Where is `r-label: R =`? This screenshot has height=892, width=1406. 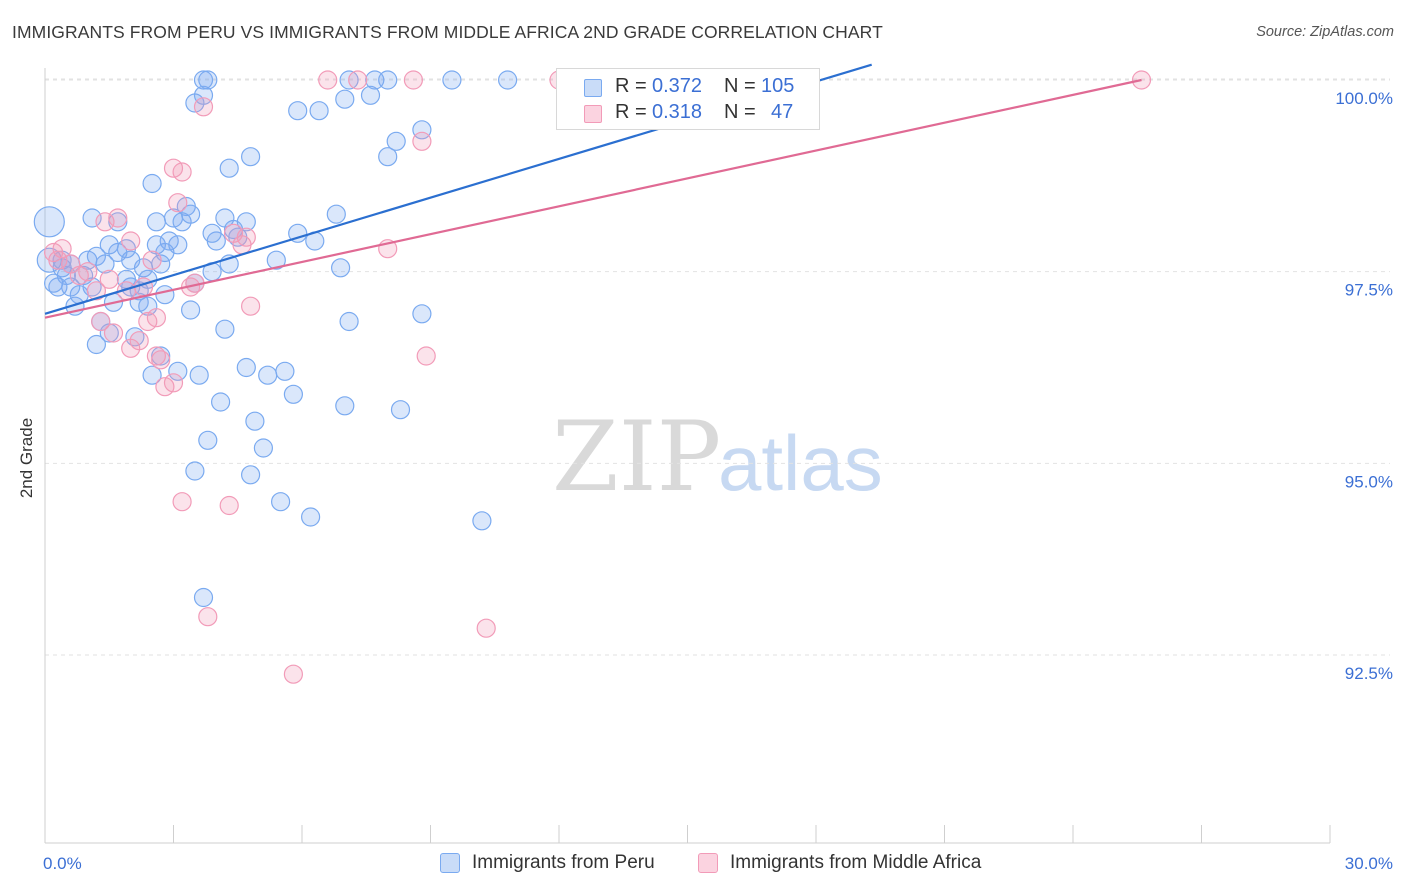
r-label: R = is located at coordinates (631, 112).